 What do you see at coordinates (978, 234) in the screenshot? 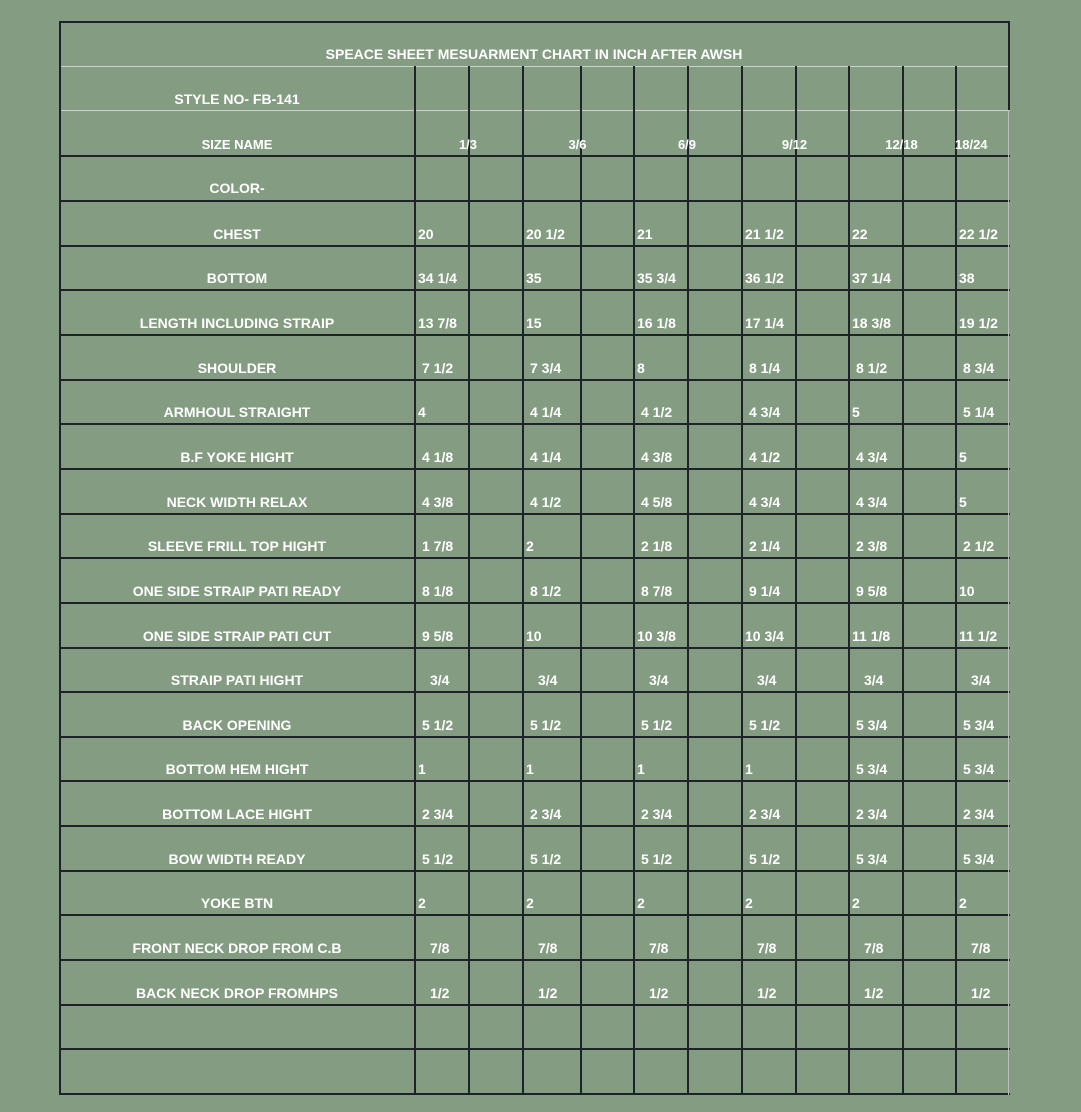
I see `measurement-value: 22 1/2` at bounding box center [978, 234].